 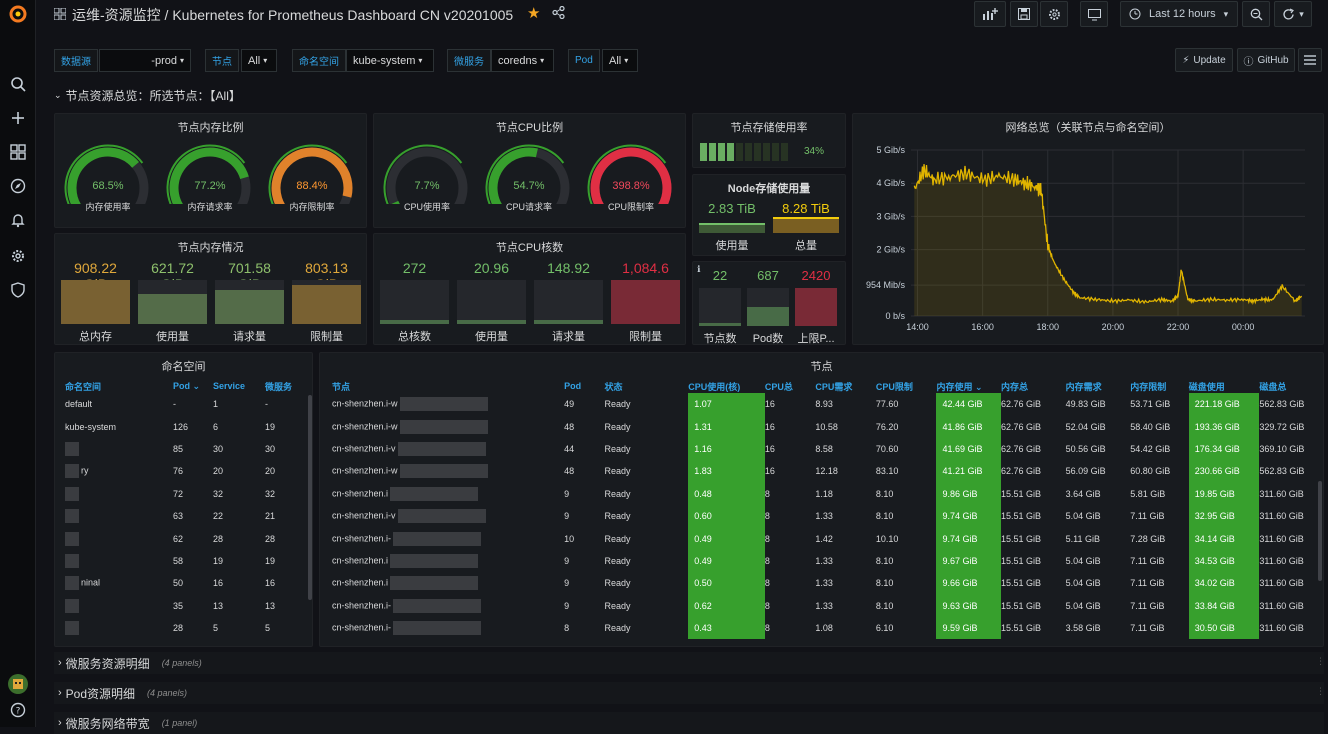 What do you see at coordinates (18, 84) in the screenshot?
I see `search-icon` at bounding box center [18, 84].